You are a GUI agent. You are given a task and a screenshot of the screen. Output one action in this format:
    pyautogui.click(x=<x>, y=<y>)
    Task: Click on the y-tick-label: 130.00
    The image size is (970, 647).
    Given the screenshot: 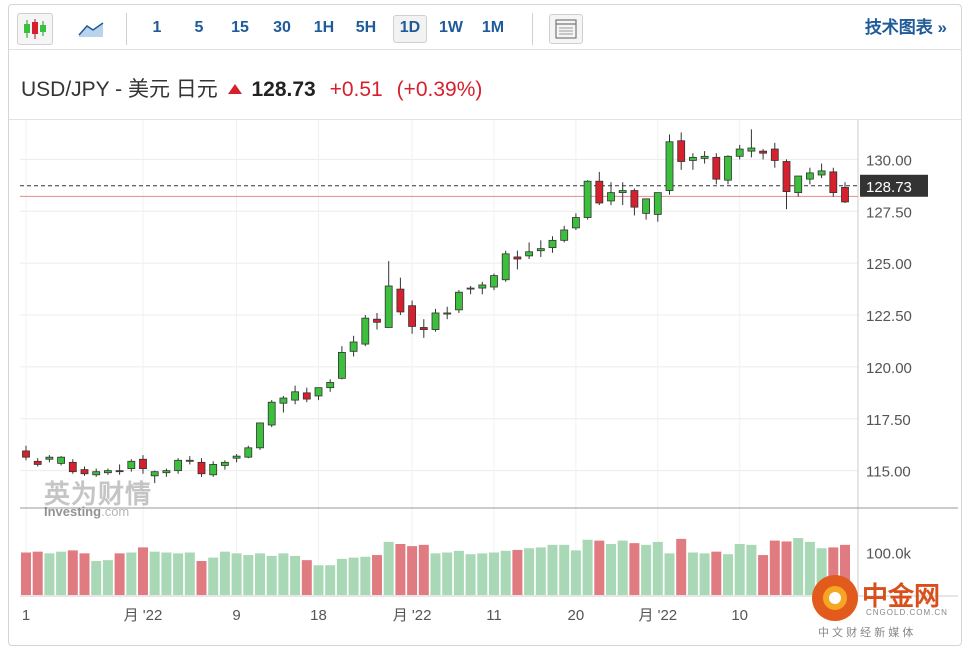 What is the action you would take?
    pyautogui.click(x=889, y=160)
    